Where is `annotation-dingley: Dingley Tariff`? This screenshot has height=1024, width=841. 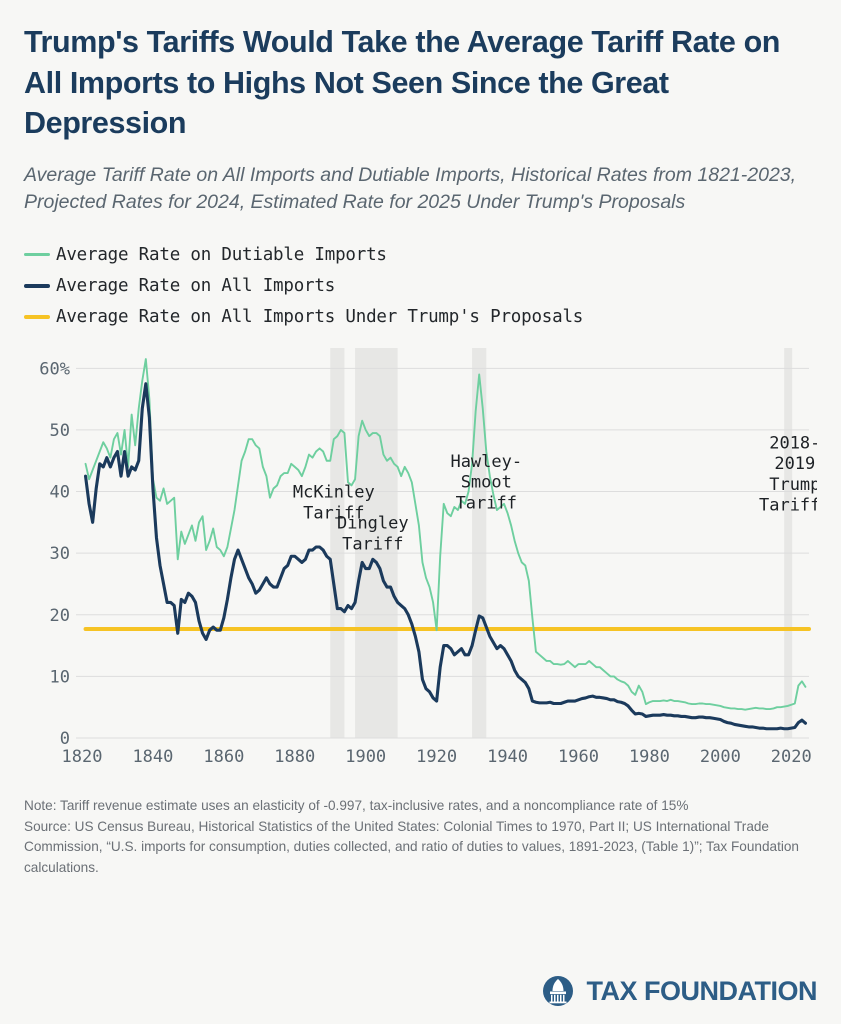
annotation-dingley: Dingley Tariff is located at coordinates (373, 534).